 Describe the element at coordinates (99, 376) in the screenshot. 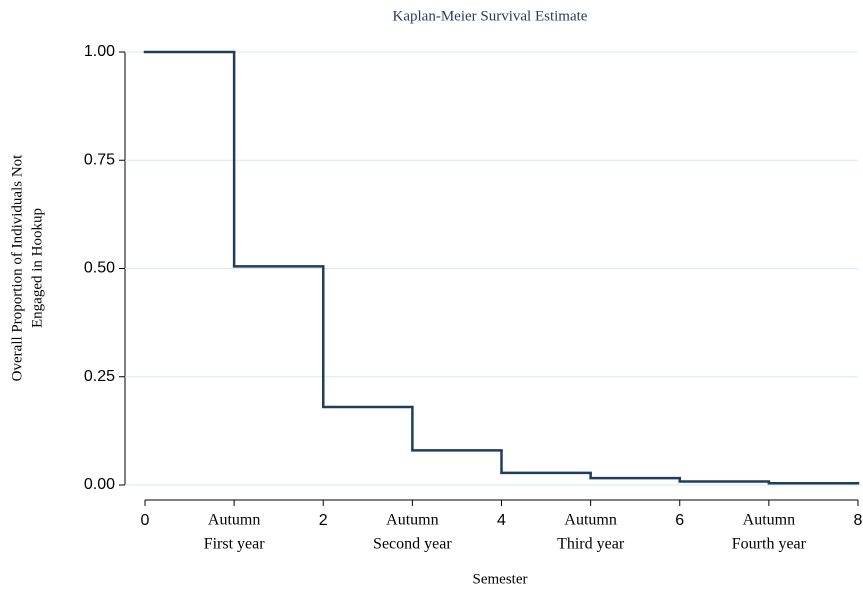

I see `y-tick-label: 0.25` at that location.